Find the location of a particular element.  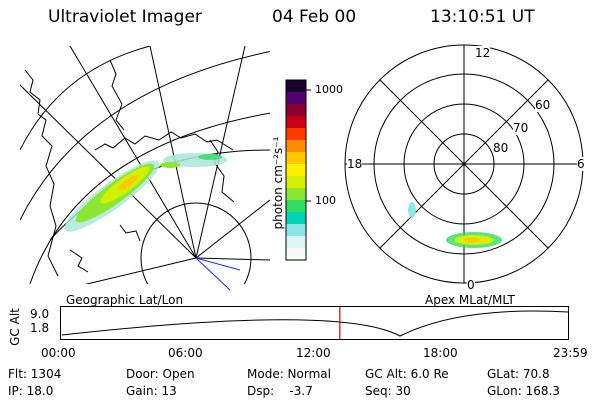

lat-label-80: 80 is located at coordinates (501, 148).